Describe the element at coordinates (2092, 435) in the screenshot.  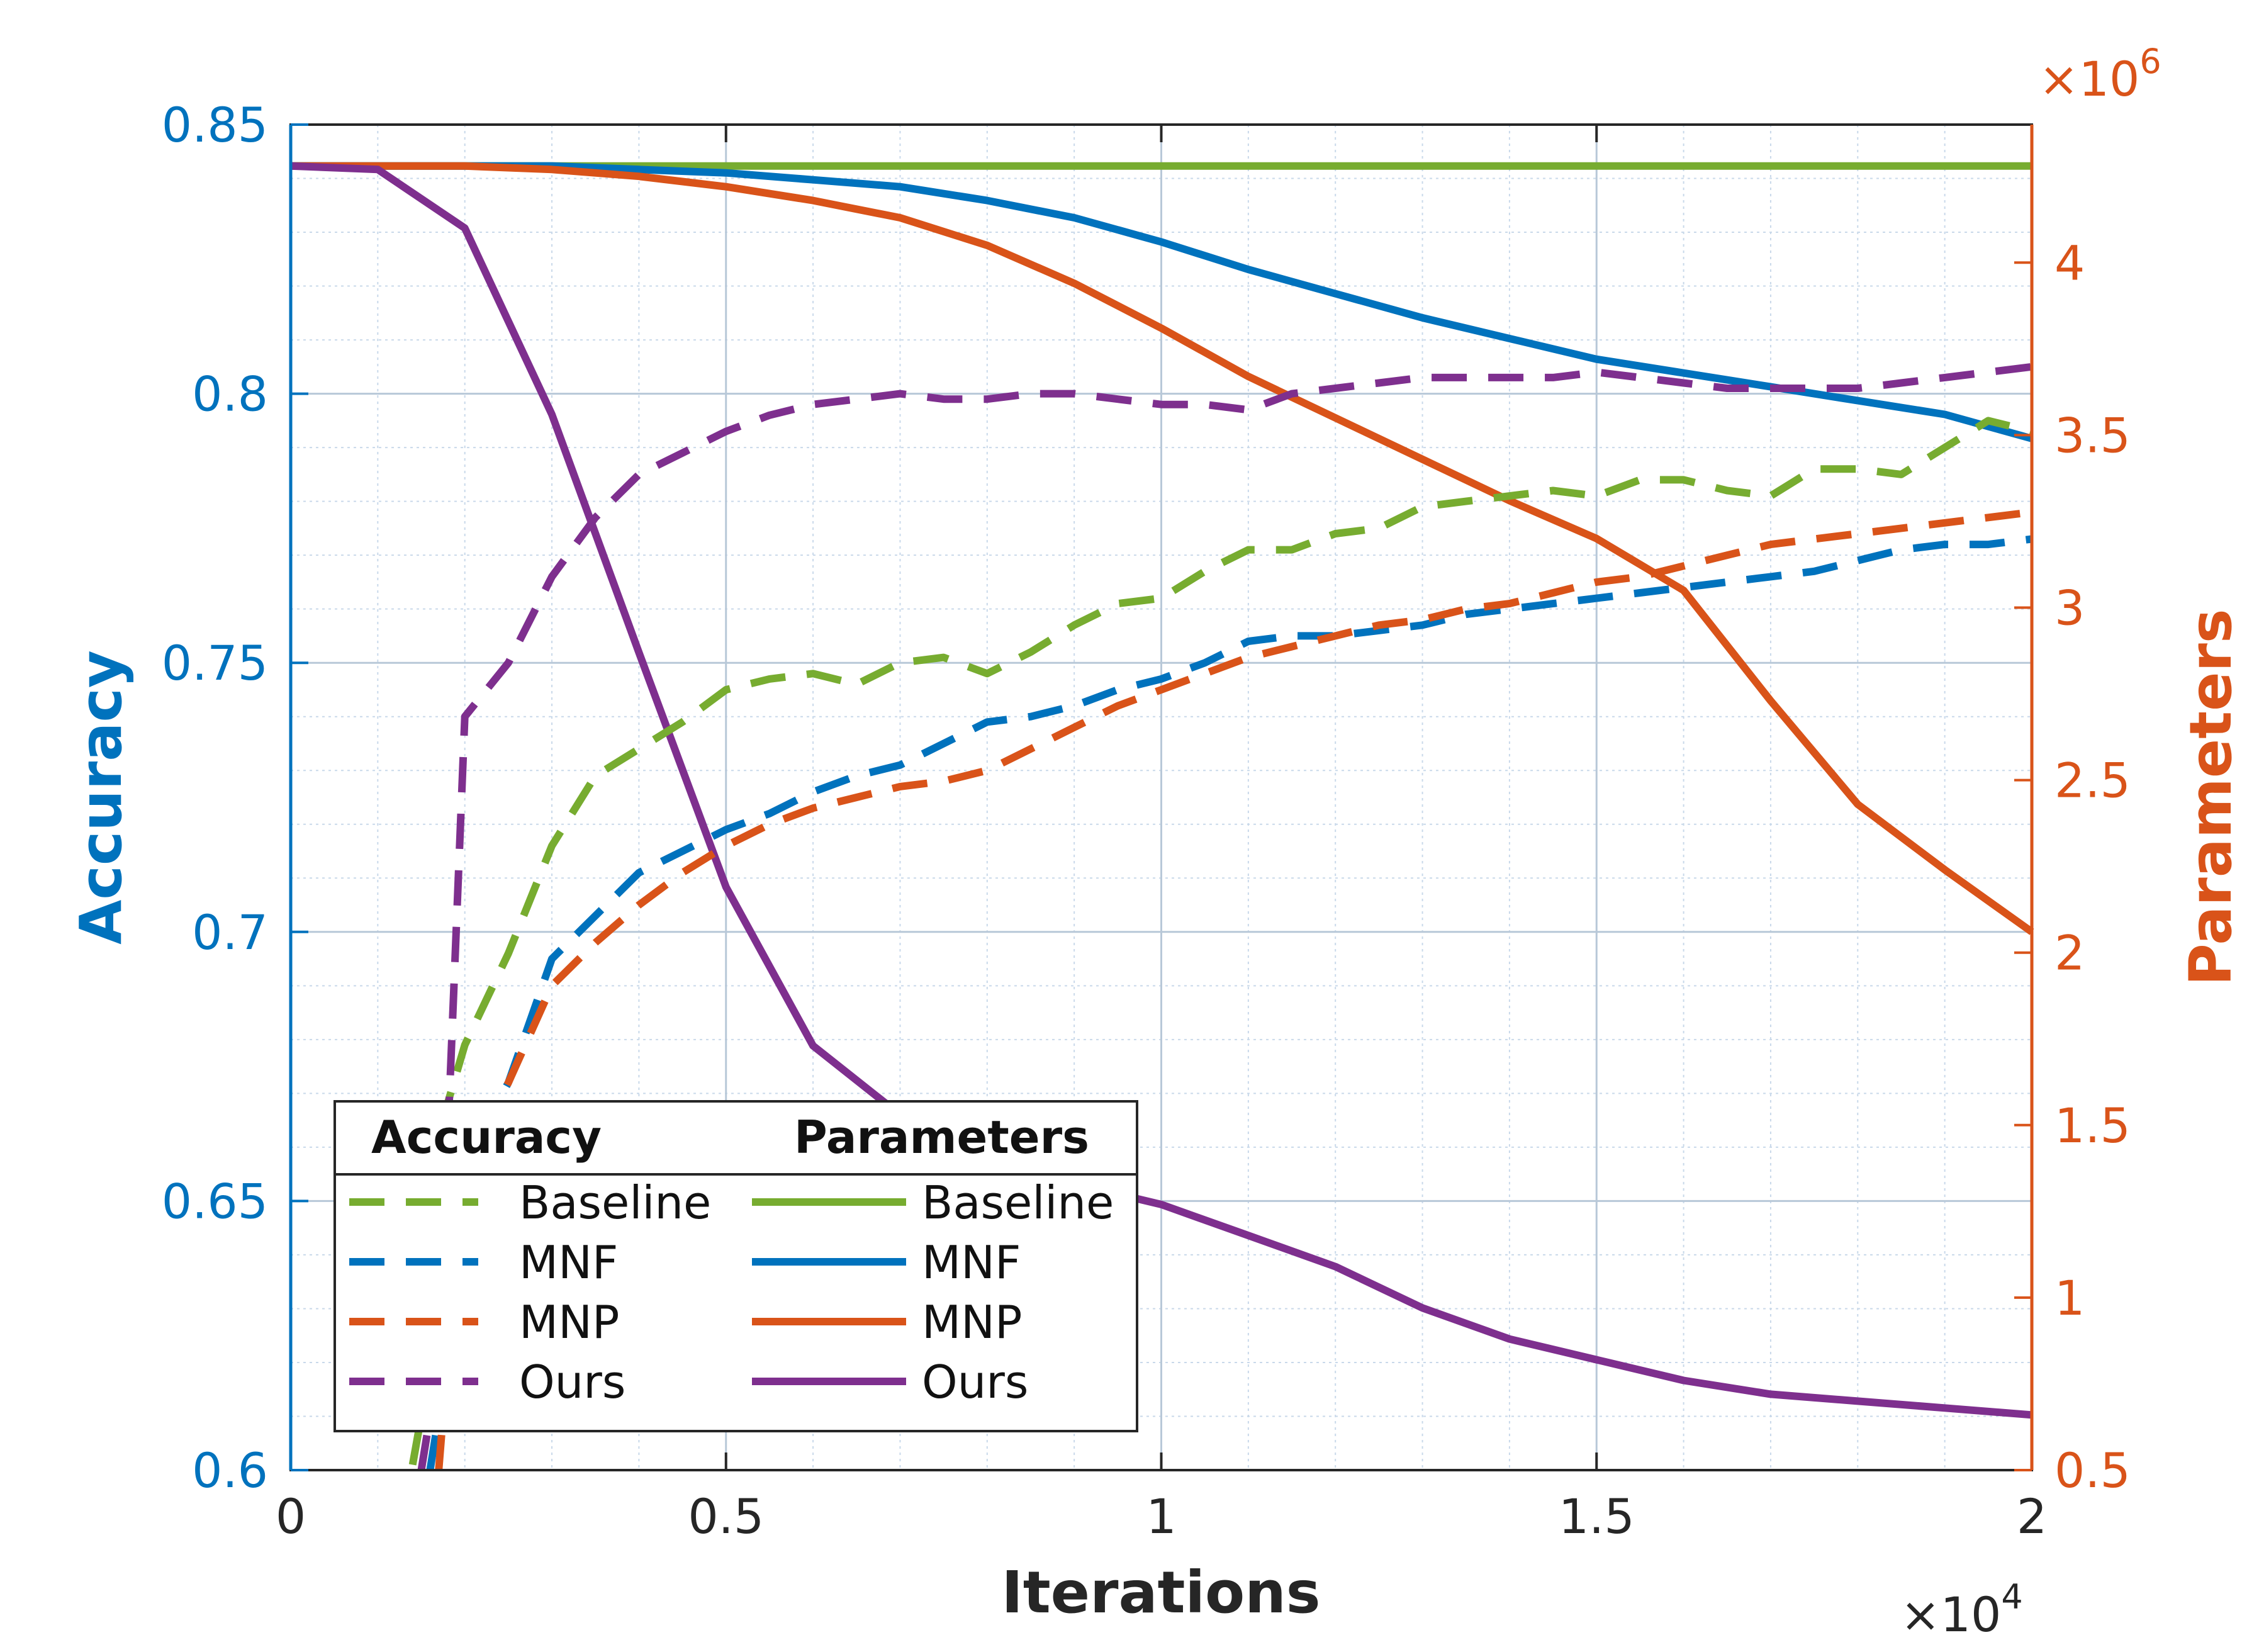
I see `right-y-tick-label: 3.5` at that location.